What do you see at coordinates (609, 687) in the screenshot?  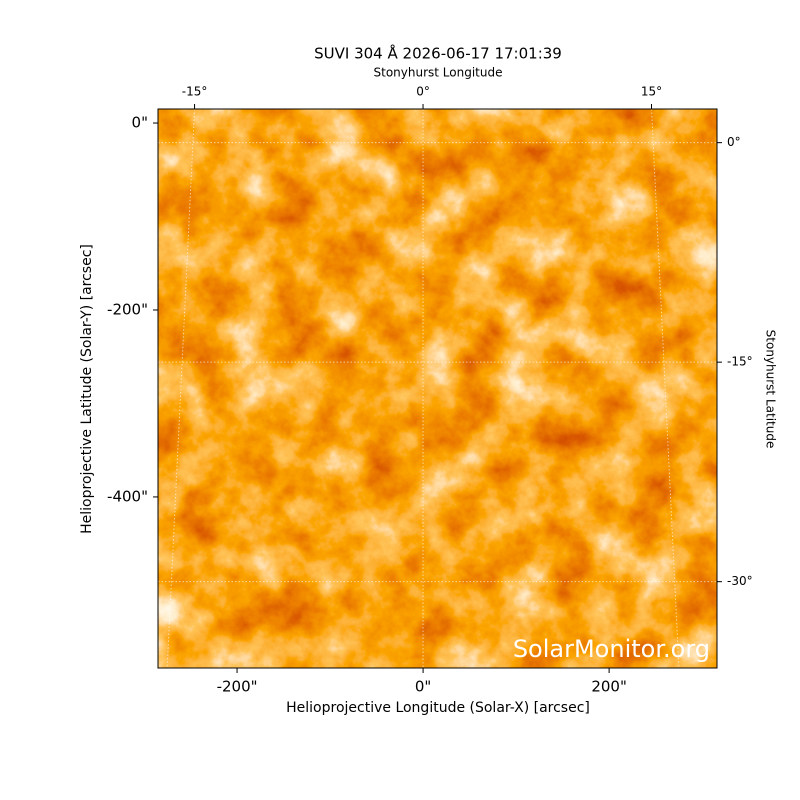 I see `x-tick-label: 200"` at bounding box center [609, 687].